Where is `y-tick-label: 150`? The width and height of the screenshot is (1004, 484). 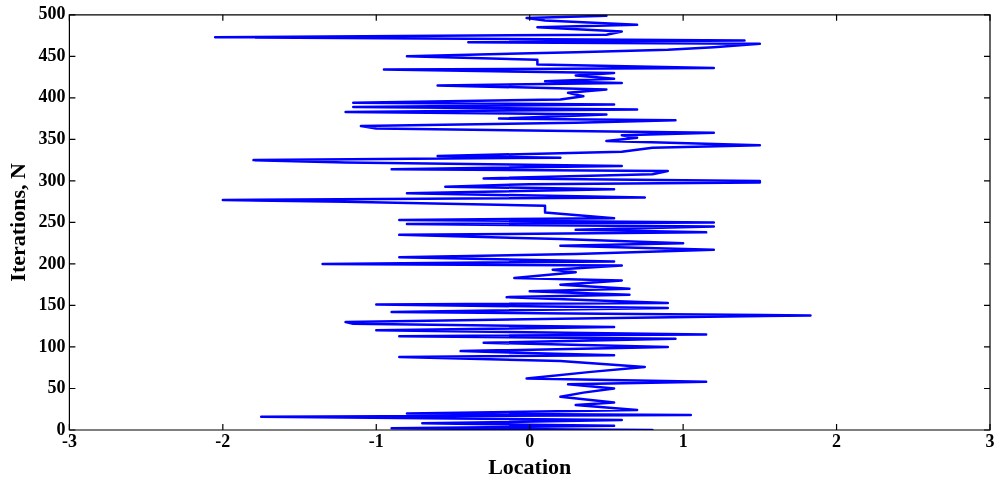 y-tick-label: 150 is located at coordinates (52, 304).